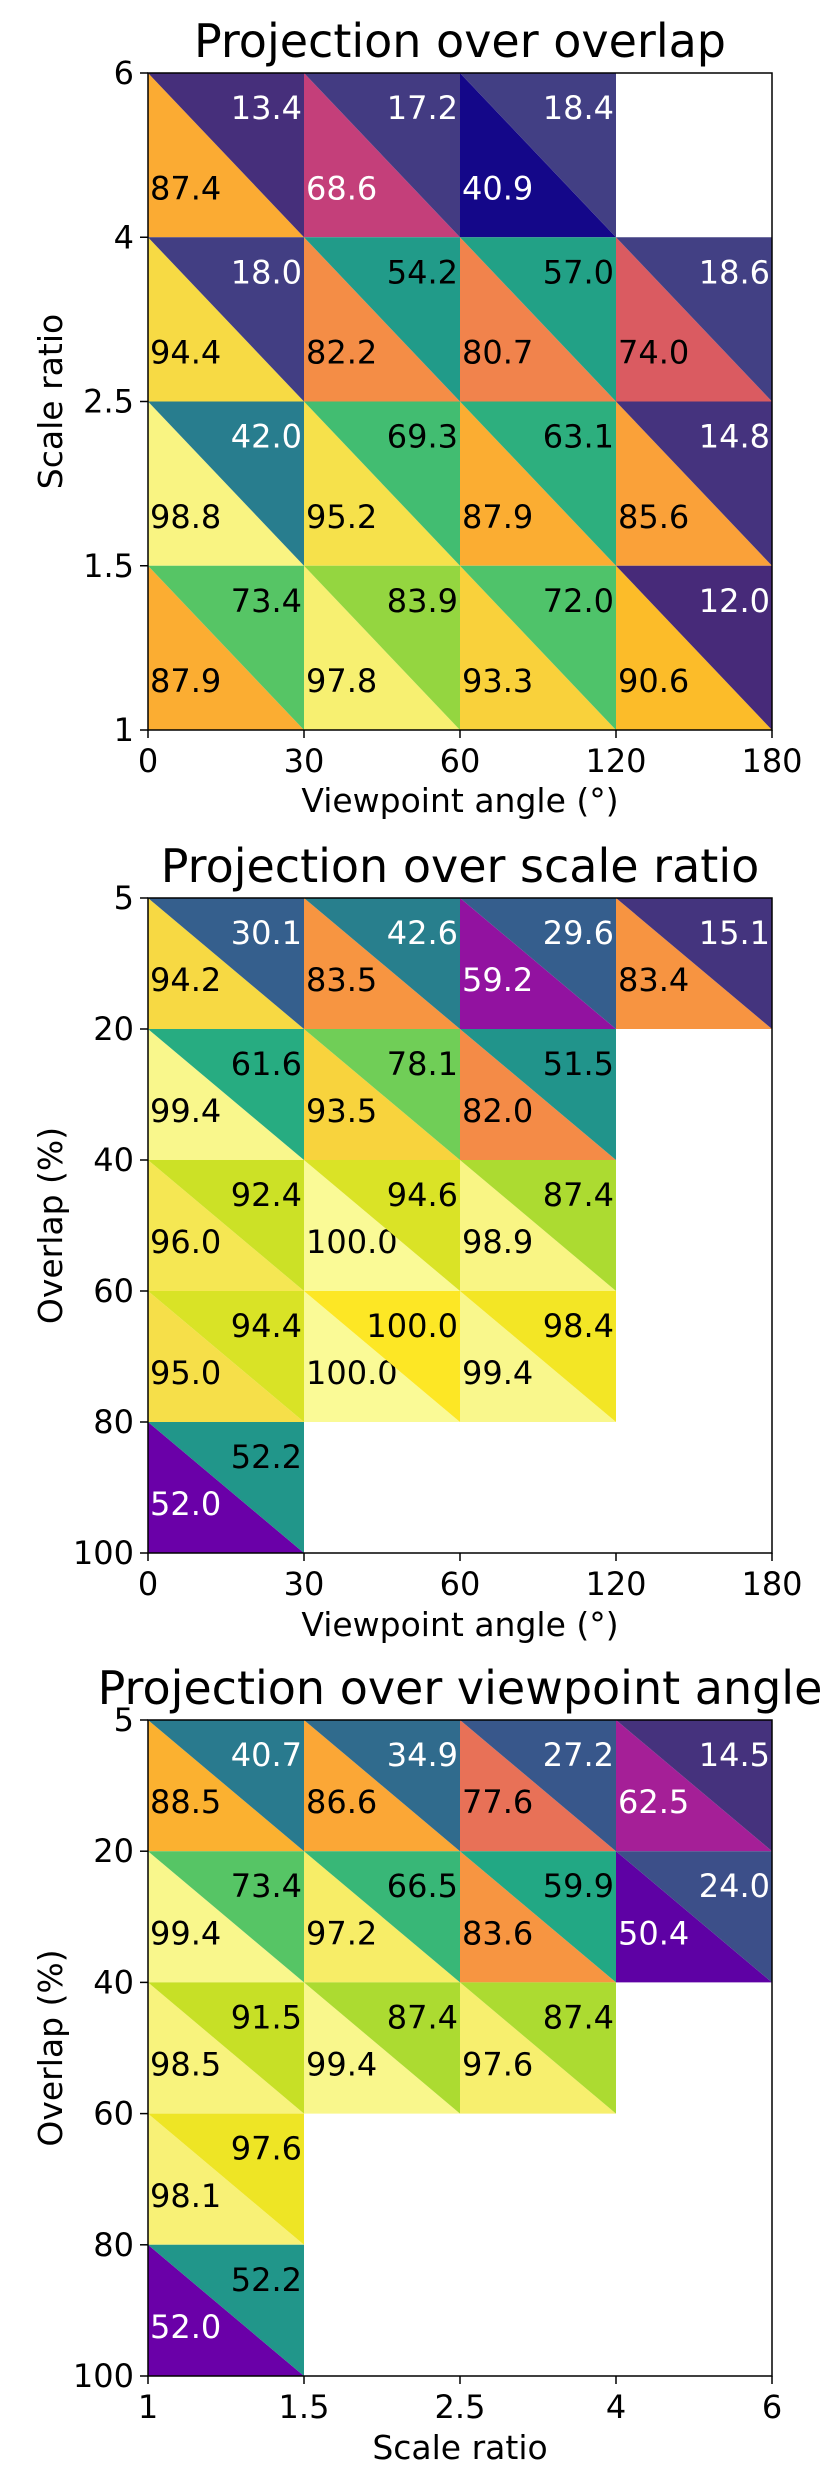 This screenshot has width=830, height=2491. I want to click on x-tick-label: 180, so click(771, 761).